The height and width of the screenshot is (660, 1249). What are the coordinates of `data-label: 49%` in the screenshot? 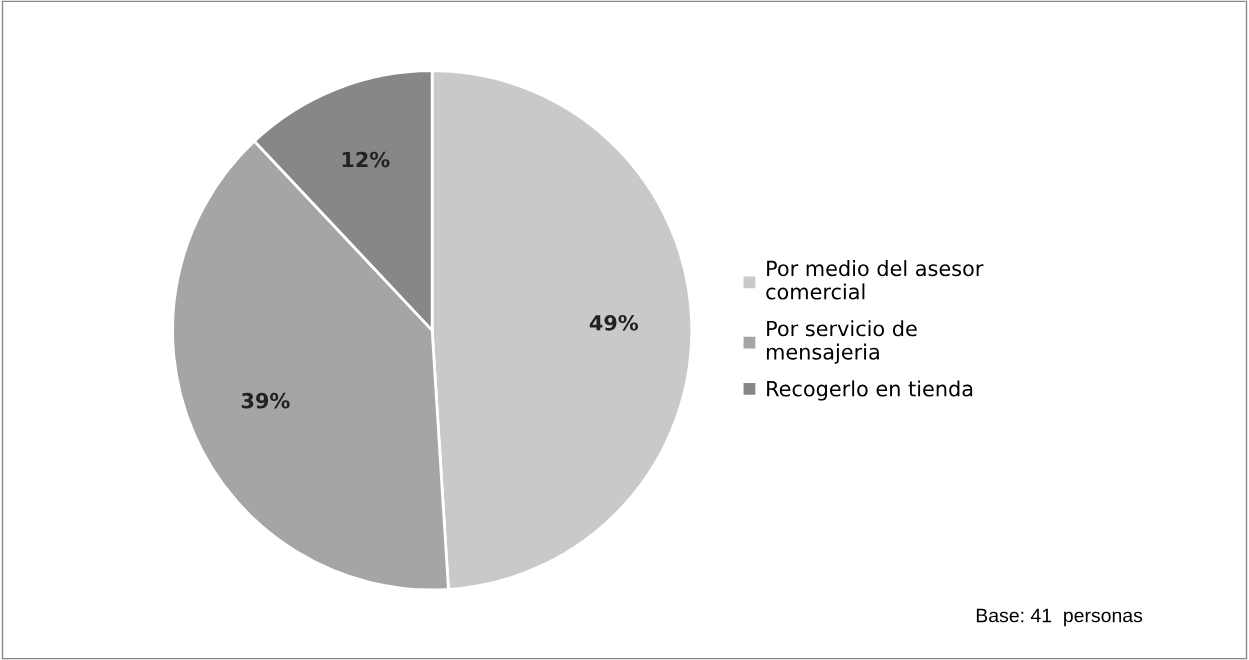 It's located at (614, 322).